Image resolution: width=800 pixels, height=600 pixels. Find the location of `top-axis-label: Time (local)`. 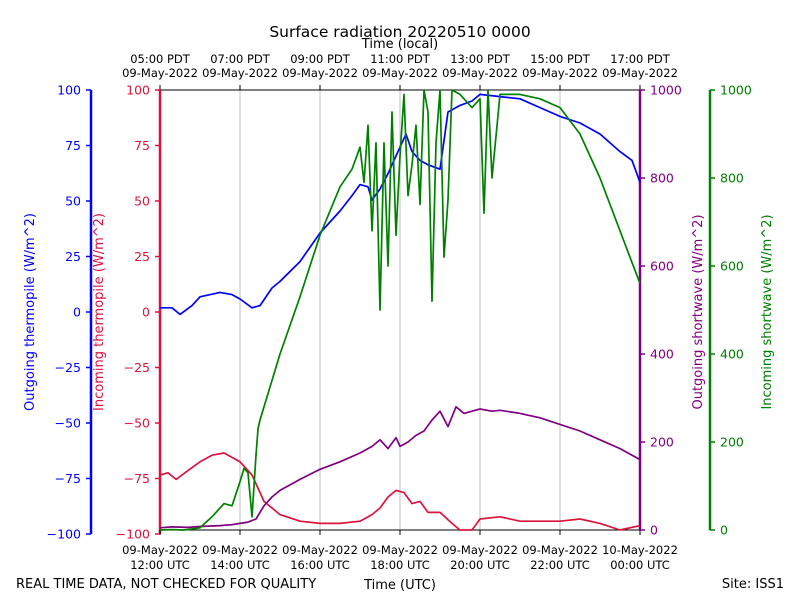

top-axis-label: Time (local) is located at coordinates (399, 44).